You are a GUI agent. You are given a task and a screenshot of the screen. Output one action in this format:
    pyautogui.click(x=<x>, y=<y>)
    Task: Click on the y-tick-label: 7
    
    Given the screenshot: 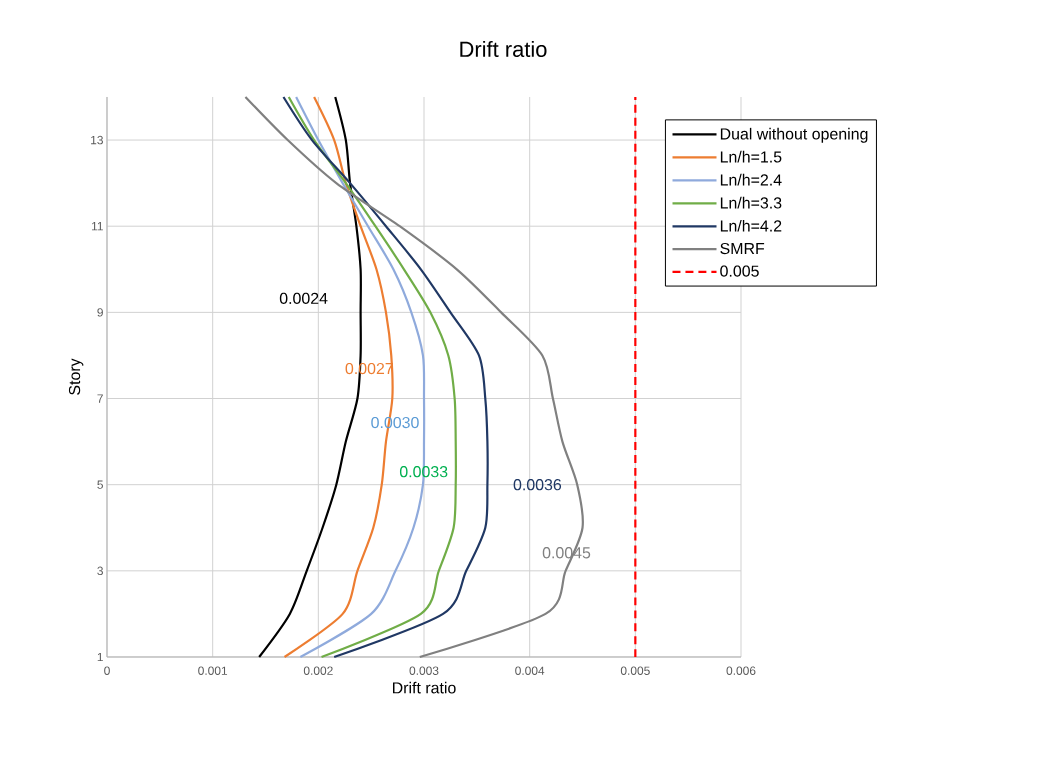 What is the action you would take?
    pyautogui.click(x=100, y=398)
    